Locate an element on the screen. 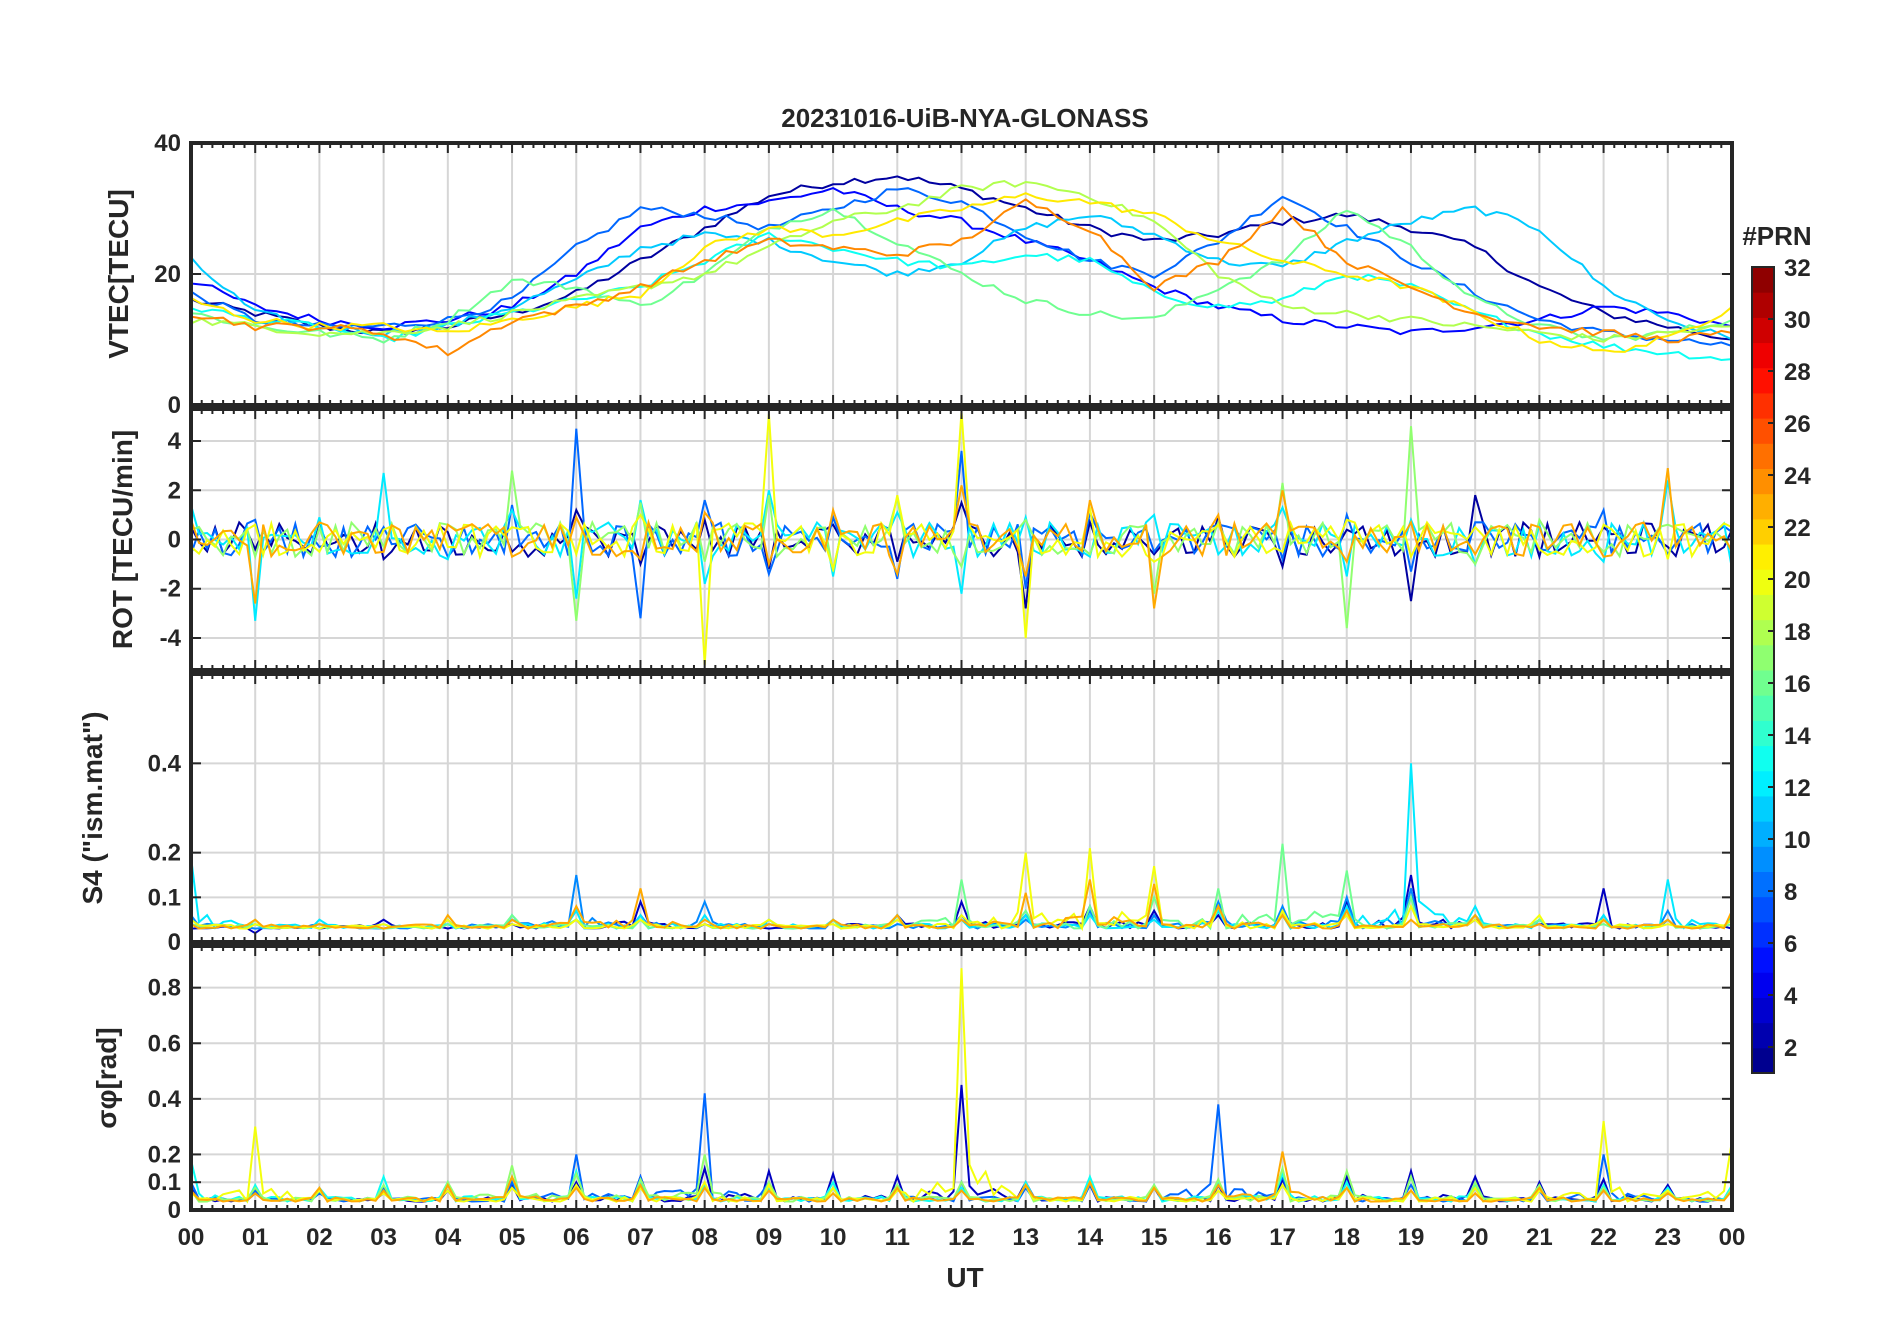 This screenshot has width=1902, height=1330. colorbar-tick-label: 2 is located at coordinates (1790, 1048).